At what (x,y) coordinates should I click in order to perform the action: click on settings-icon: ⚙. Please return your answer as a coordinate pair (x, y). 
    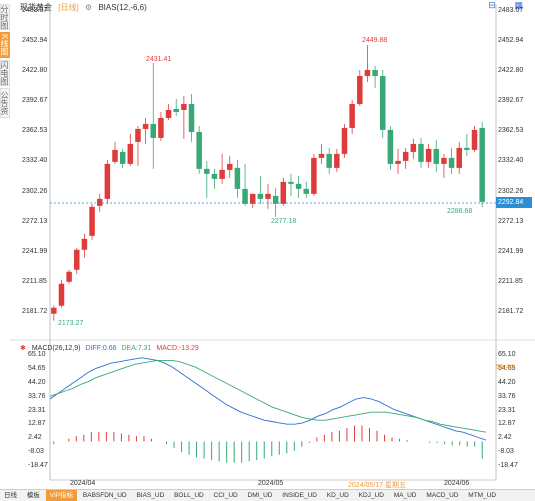
    Looking at the image, I should click on (88, 7).